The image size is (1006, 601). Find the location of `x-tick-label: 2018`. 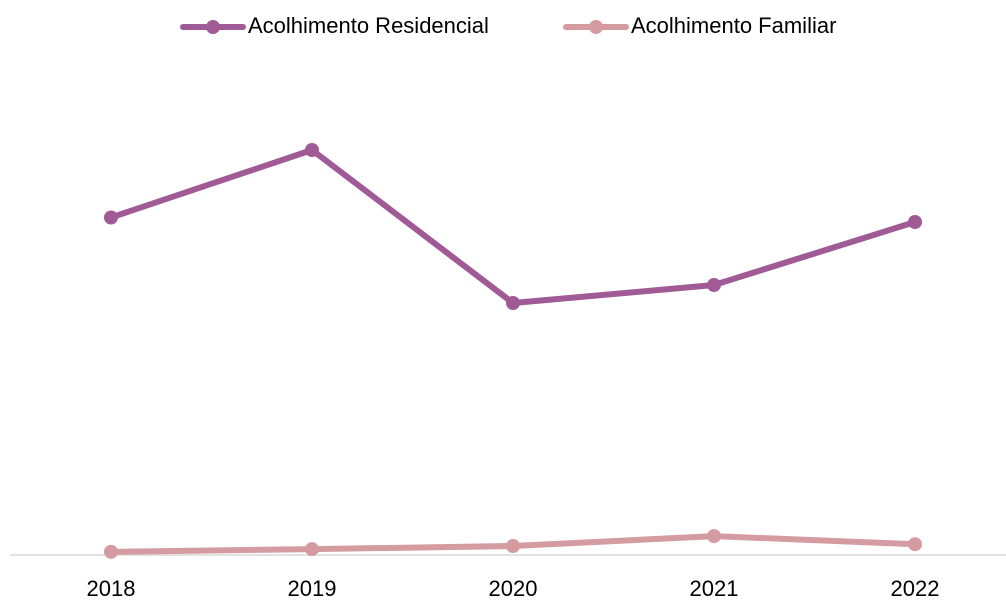

x-tick-label: 2018 is located at coordinates (111, 588).